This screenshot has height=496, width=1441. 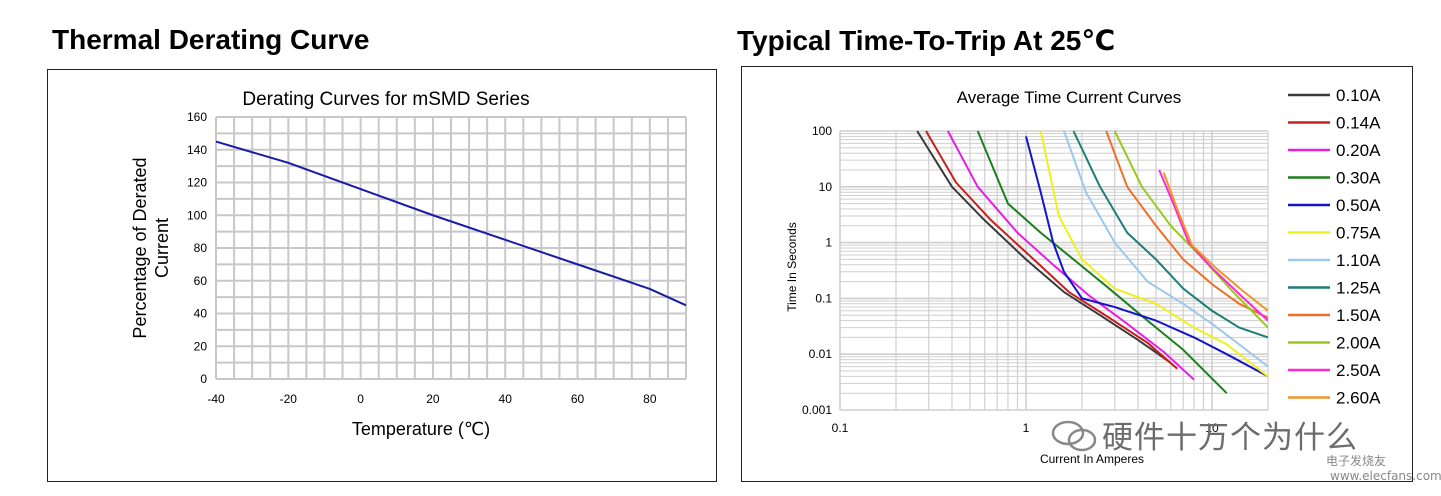 What do you see at coordinates (201, 346) in the screenshot?
I see `y-tick-label: 20` at bounding box center [201, 346].